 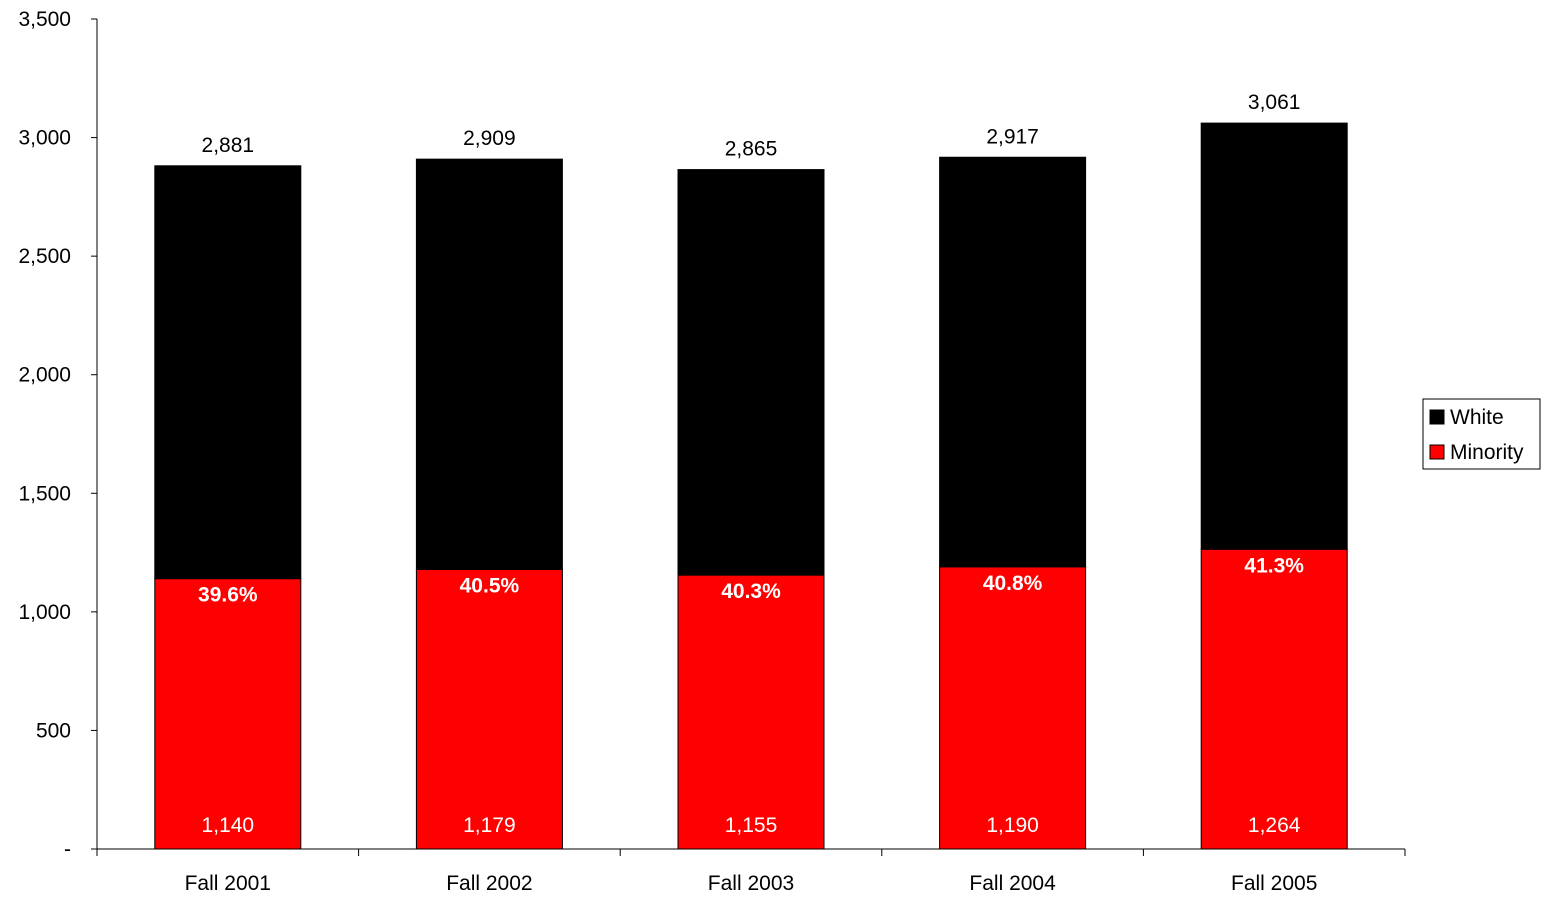 What do you see at coordinates (751, 149) in the screenshot?
I see `total-data-label: 2,865` at bounding box center [751, 149].